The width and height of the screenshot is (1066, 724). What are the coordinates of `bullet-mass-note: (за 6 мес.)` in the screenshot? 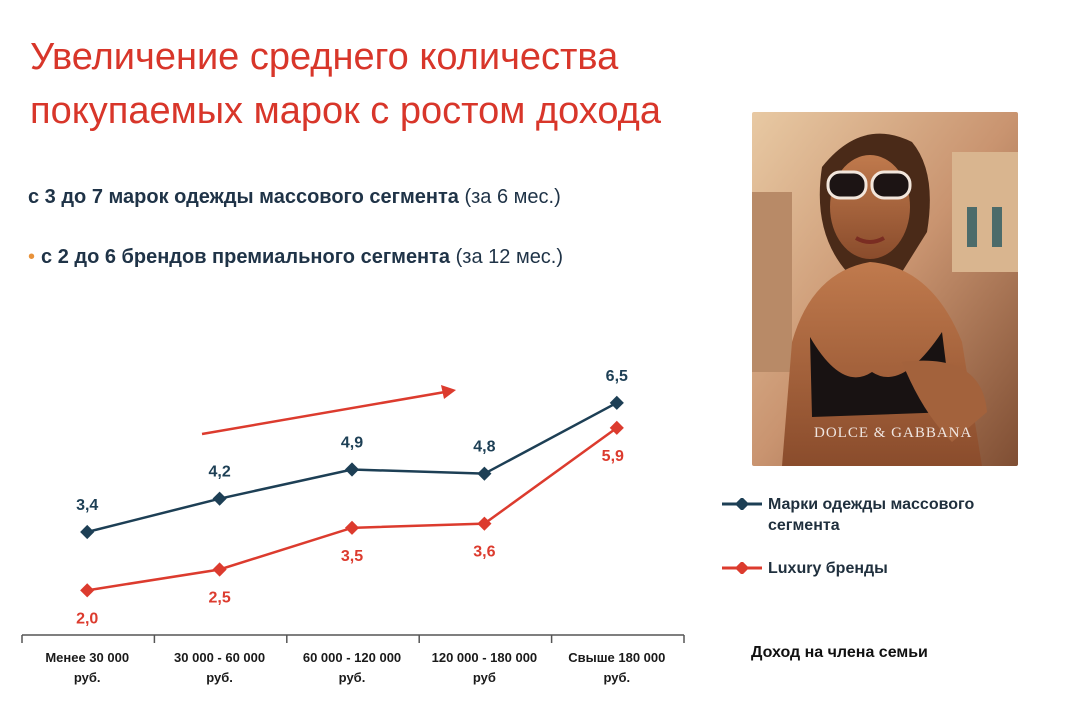 It's located at (512, 197).